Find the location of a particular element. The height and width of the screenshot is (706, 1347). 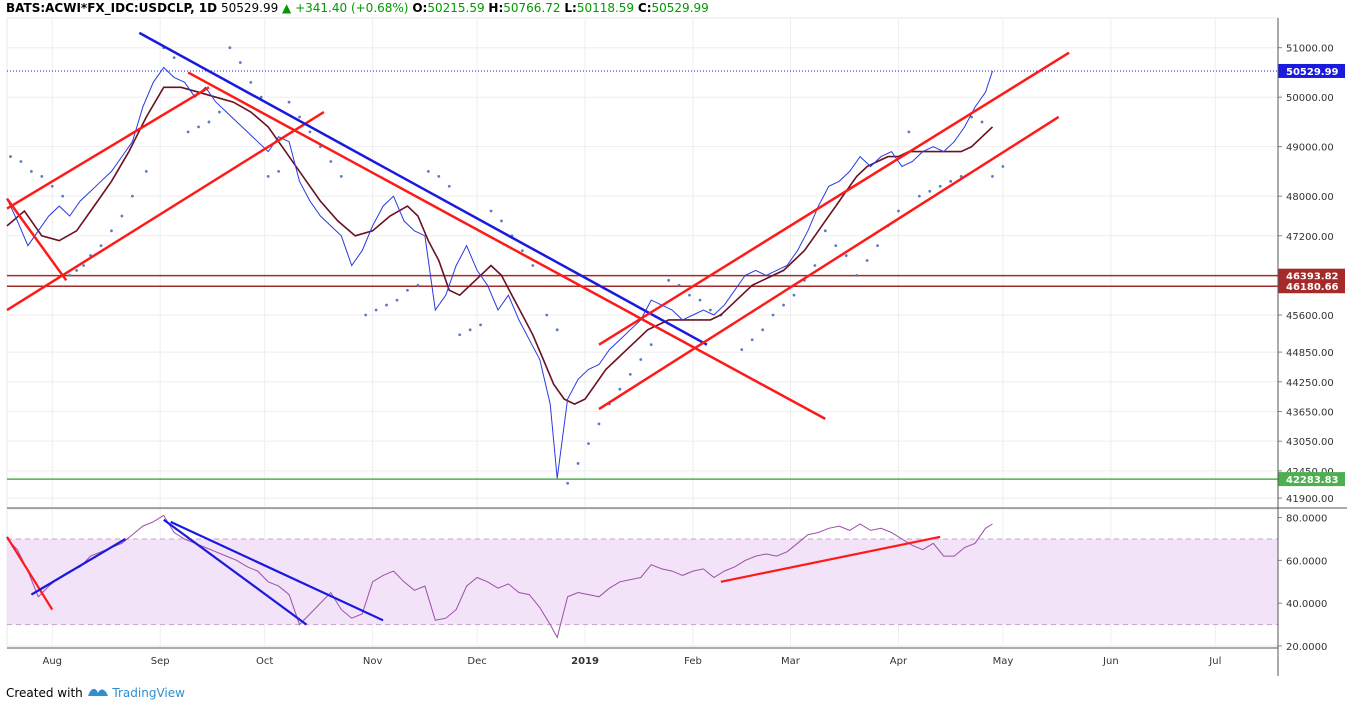

x-tick-label: Nov is located at coordinates (373, 661).